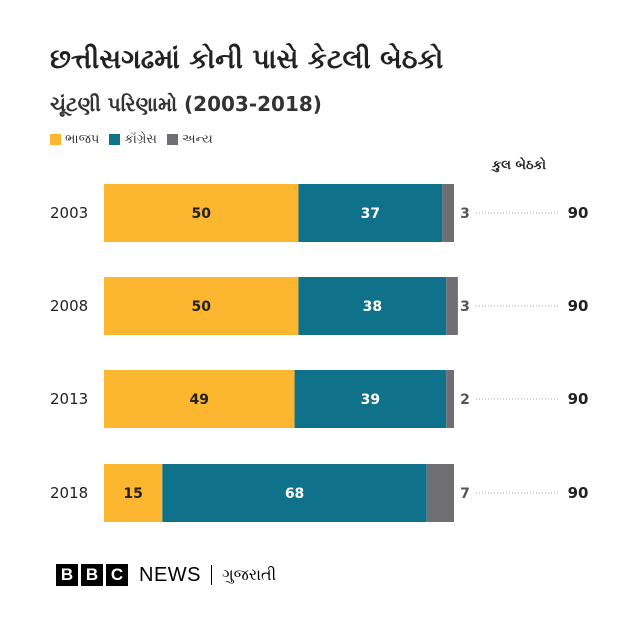 The height and width of the screenshot is (640, 640). What do you see at coordinates (249, 574) in the screenshot?
I see `footer-language: ગુજરાતી` at bounding box center [249, 574].